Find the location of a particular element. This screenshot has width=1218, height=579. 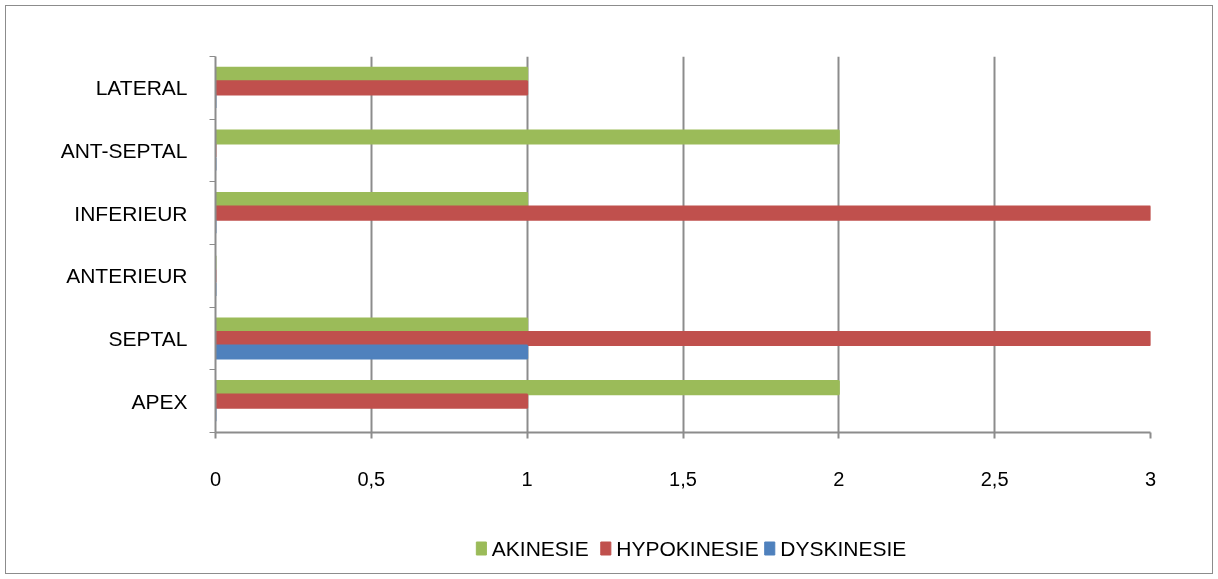

x-tick-label: 3 is located at coordinates (1150, 478).